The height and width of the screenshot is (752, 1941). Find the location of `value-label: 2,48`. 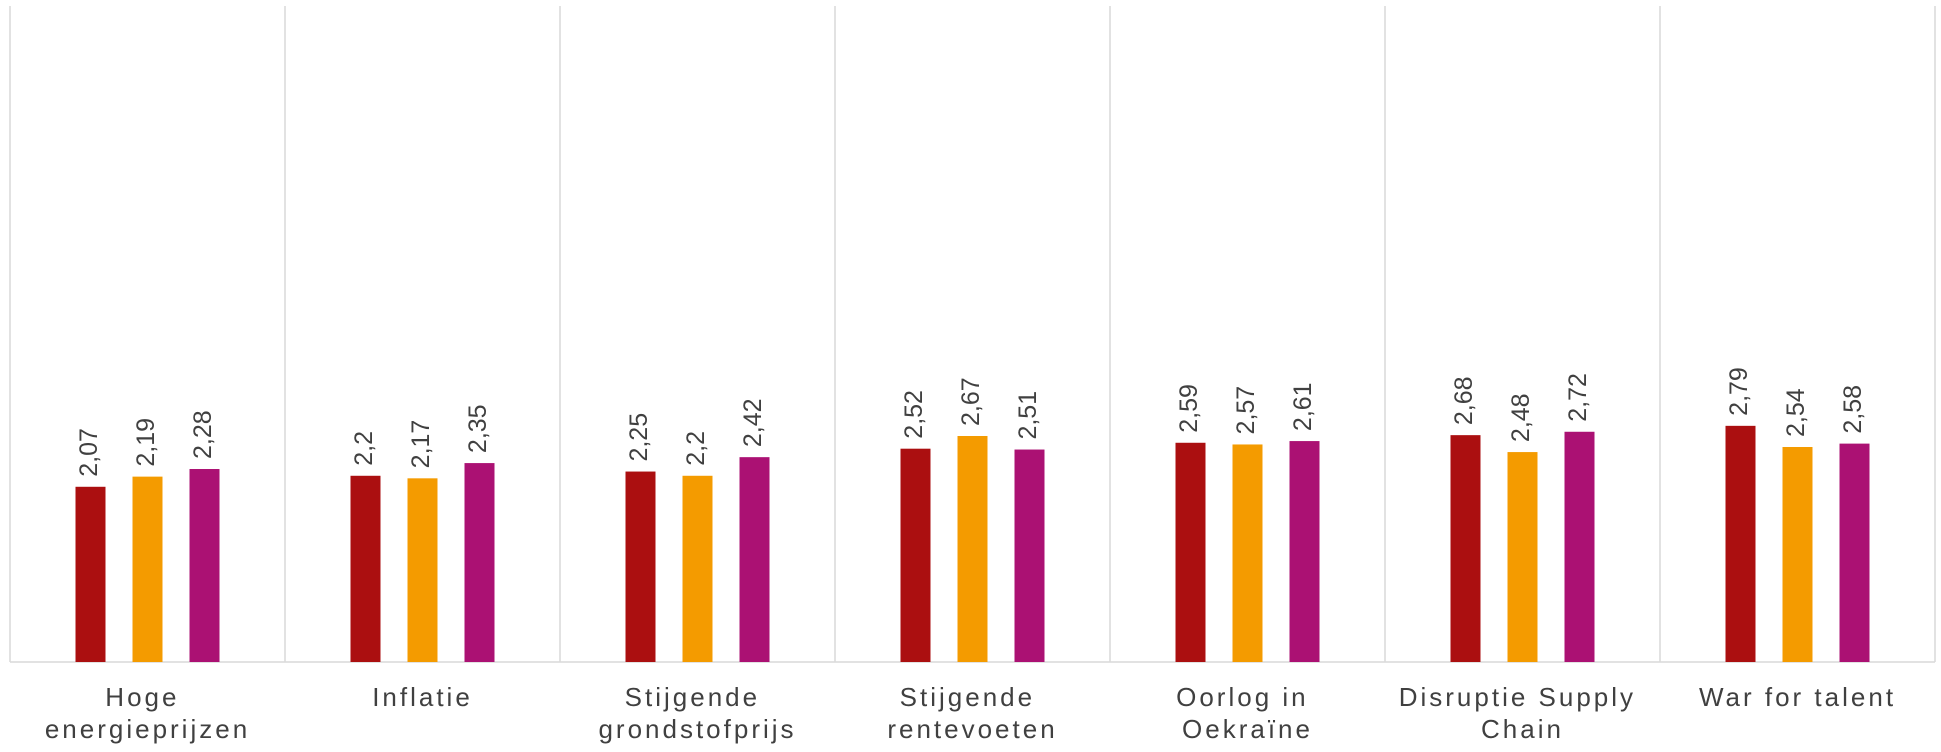

value-label: 2,48 is located at coordinates (1521, 417).